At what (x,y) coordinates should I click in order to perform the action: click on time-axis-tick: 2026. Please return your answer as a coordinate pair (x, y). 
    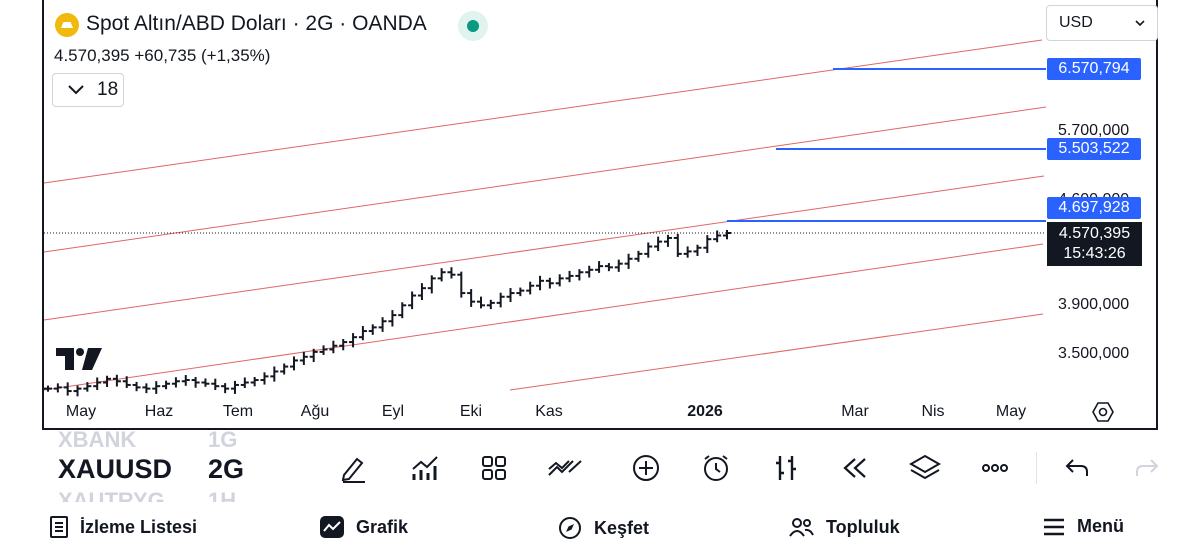
    Looking at the image, I should click on (705, 411).